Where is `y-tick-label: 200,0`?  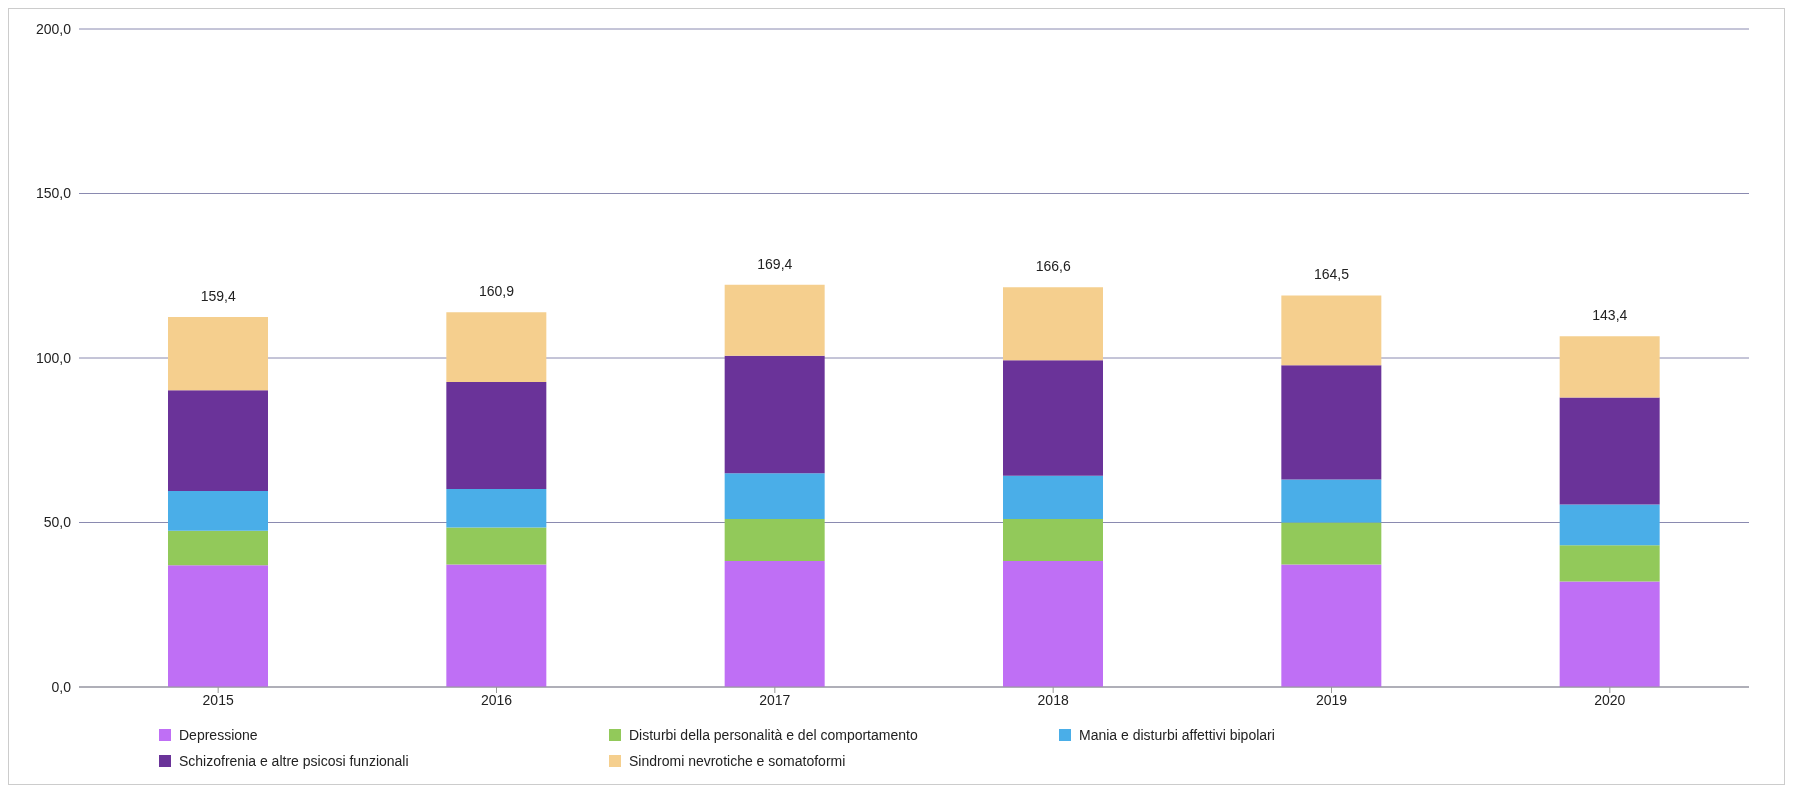
y-tick-label: 200,0 is located at coordinates (53, 28).